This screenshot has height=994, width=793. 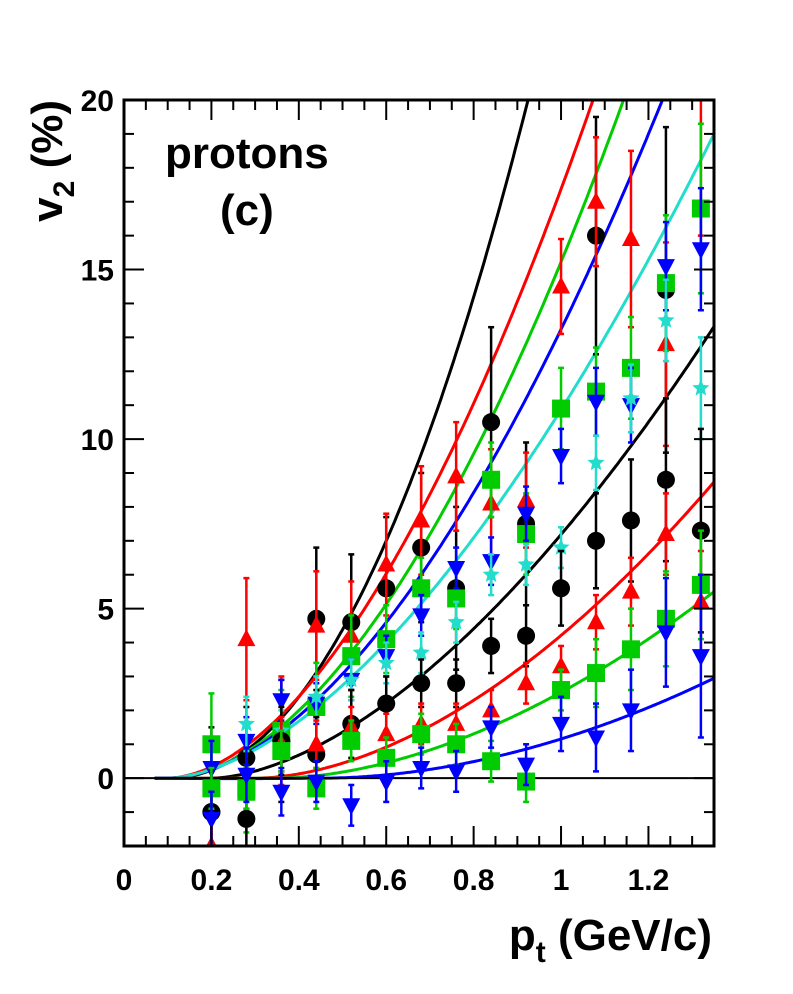 What do you see at coordinates (97, 271) in the screenshot?
I see `y-tick-label: 15` at bounding box center [97, 271].